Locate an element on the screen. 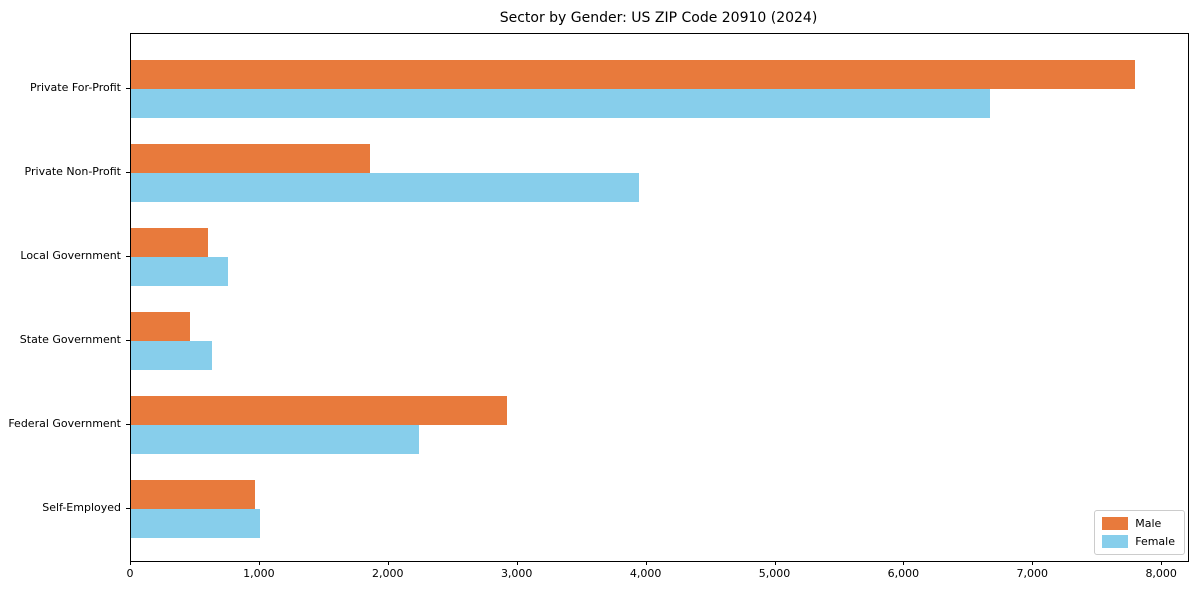 The image size is (1200, 600). y-tick-label: Private Non-Profit is located at coordinates (72, 171).